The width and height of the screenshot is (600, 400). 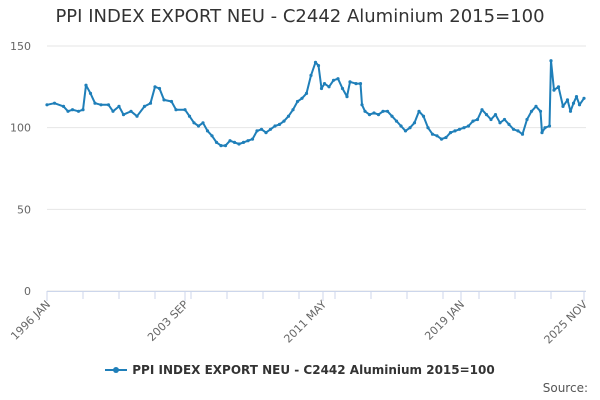 I want to click on y-tick-label: 150, so click(x=20, y=46).